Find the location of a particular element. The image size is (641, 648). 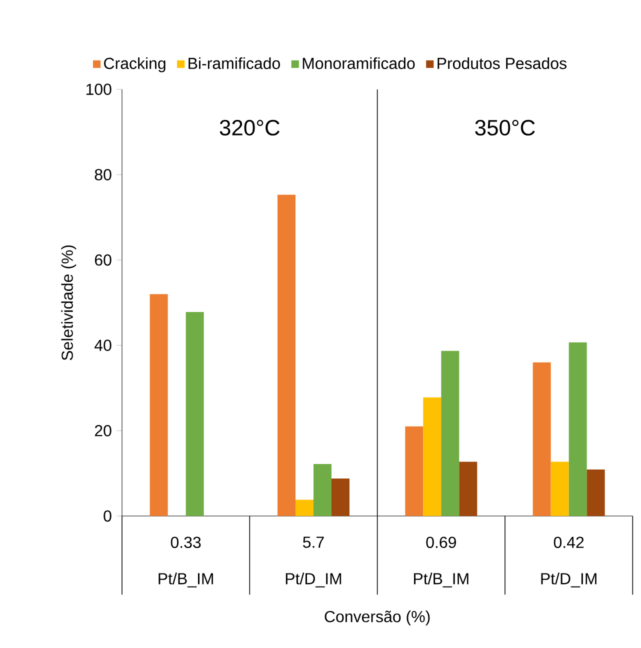

x-axis-title: Conversão (%) is located at coordinates (377, 618).